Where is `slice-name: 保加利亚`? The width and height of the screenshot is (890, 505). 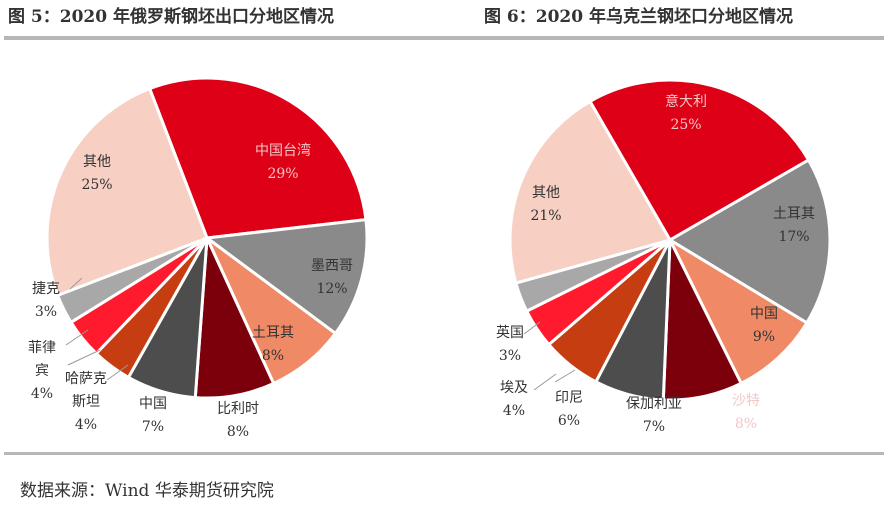 slice-name: 保加利亚 is located at coordinates (654, 404).